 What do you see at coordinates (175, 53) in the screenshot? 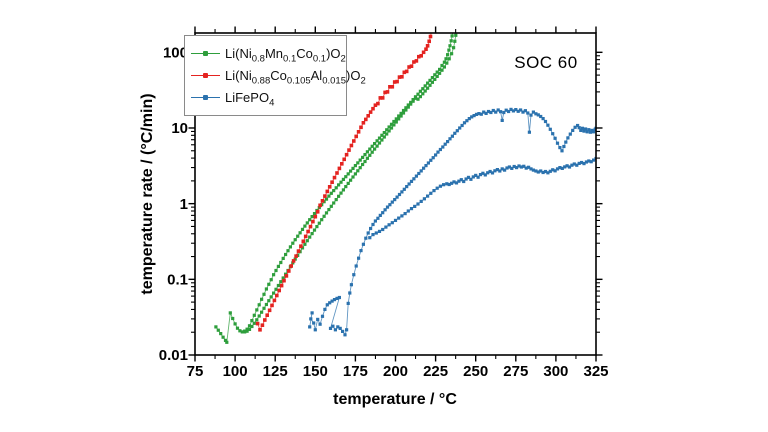
I see `y-tick-label: 100` at bounding box center [175, 53].